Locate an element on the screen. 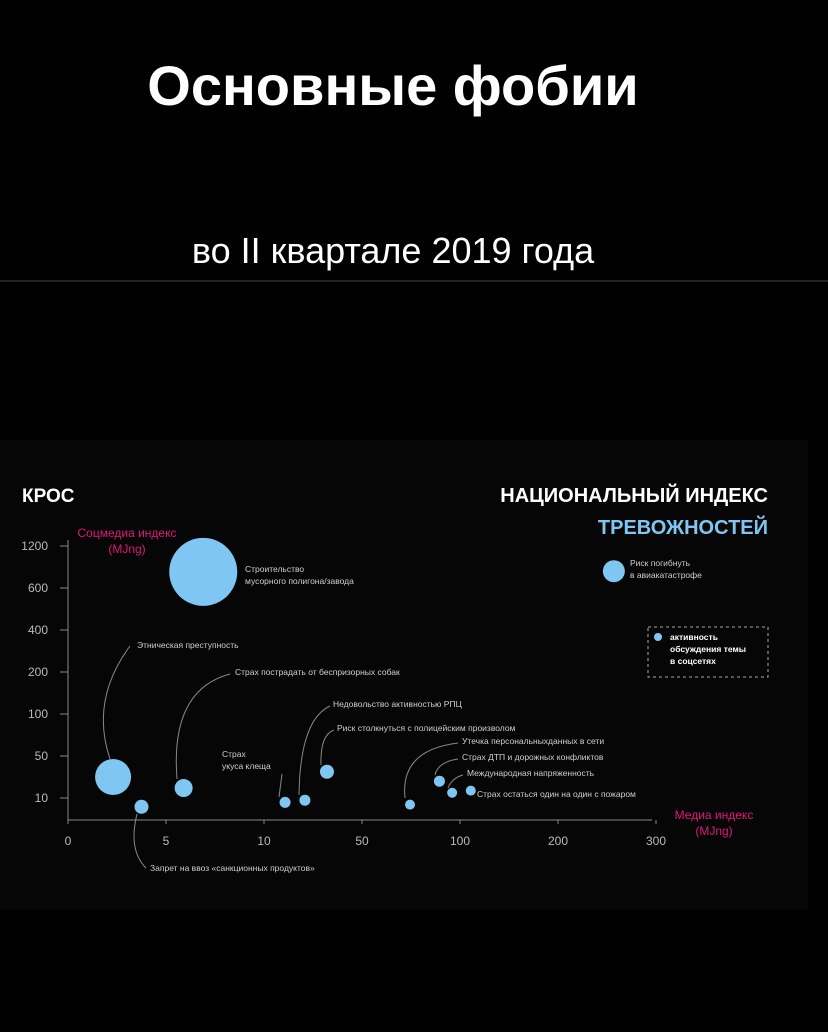 This screenshot has width=828, height=1032. legend-text: в соцсетях is located at coordinates (693, 661).